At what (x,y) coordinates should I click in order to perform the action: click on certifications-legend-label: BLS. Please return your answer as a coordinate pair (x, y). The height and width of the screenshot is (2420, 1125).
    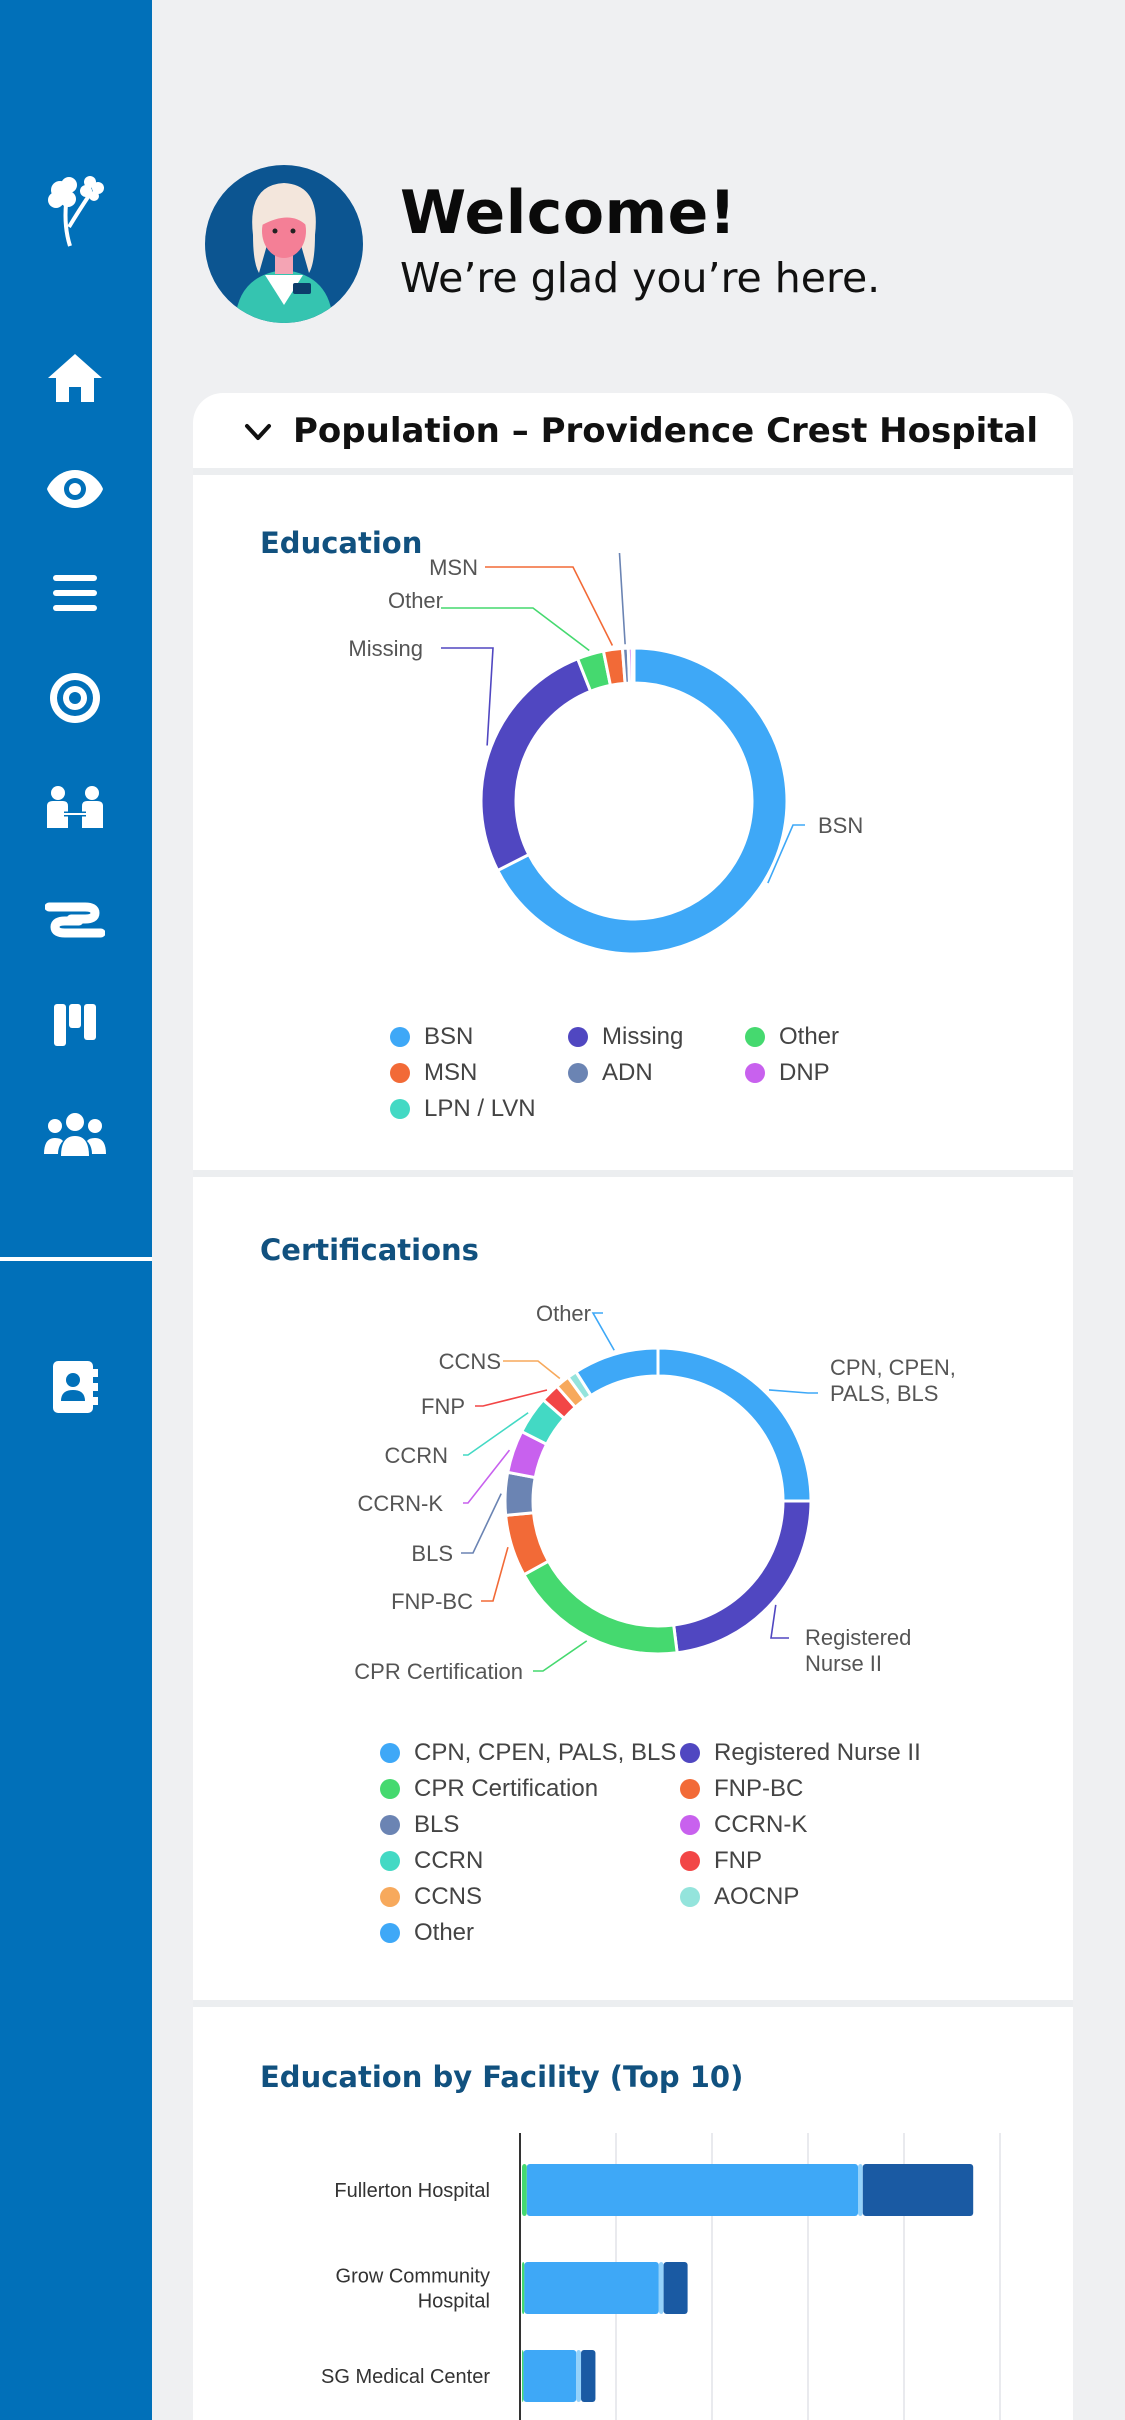
    Looking at the image, I should click on (437, 1824).